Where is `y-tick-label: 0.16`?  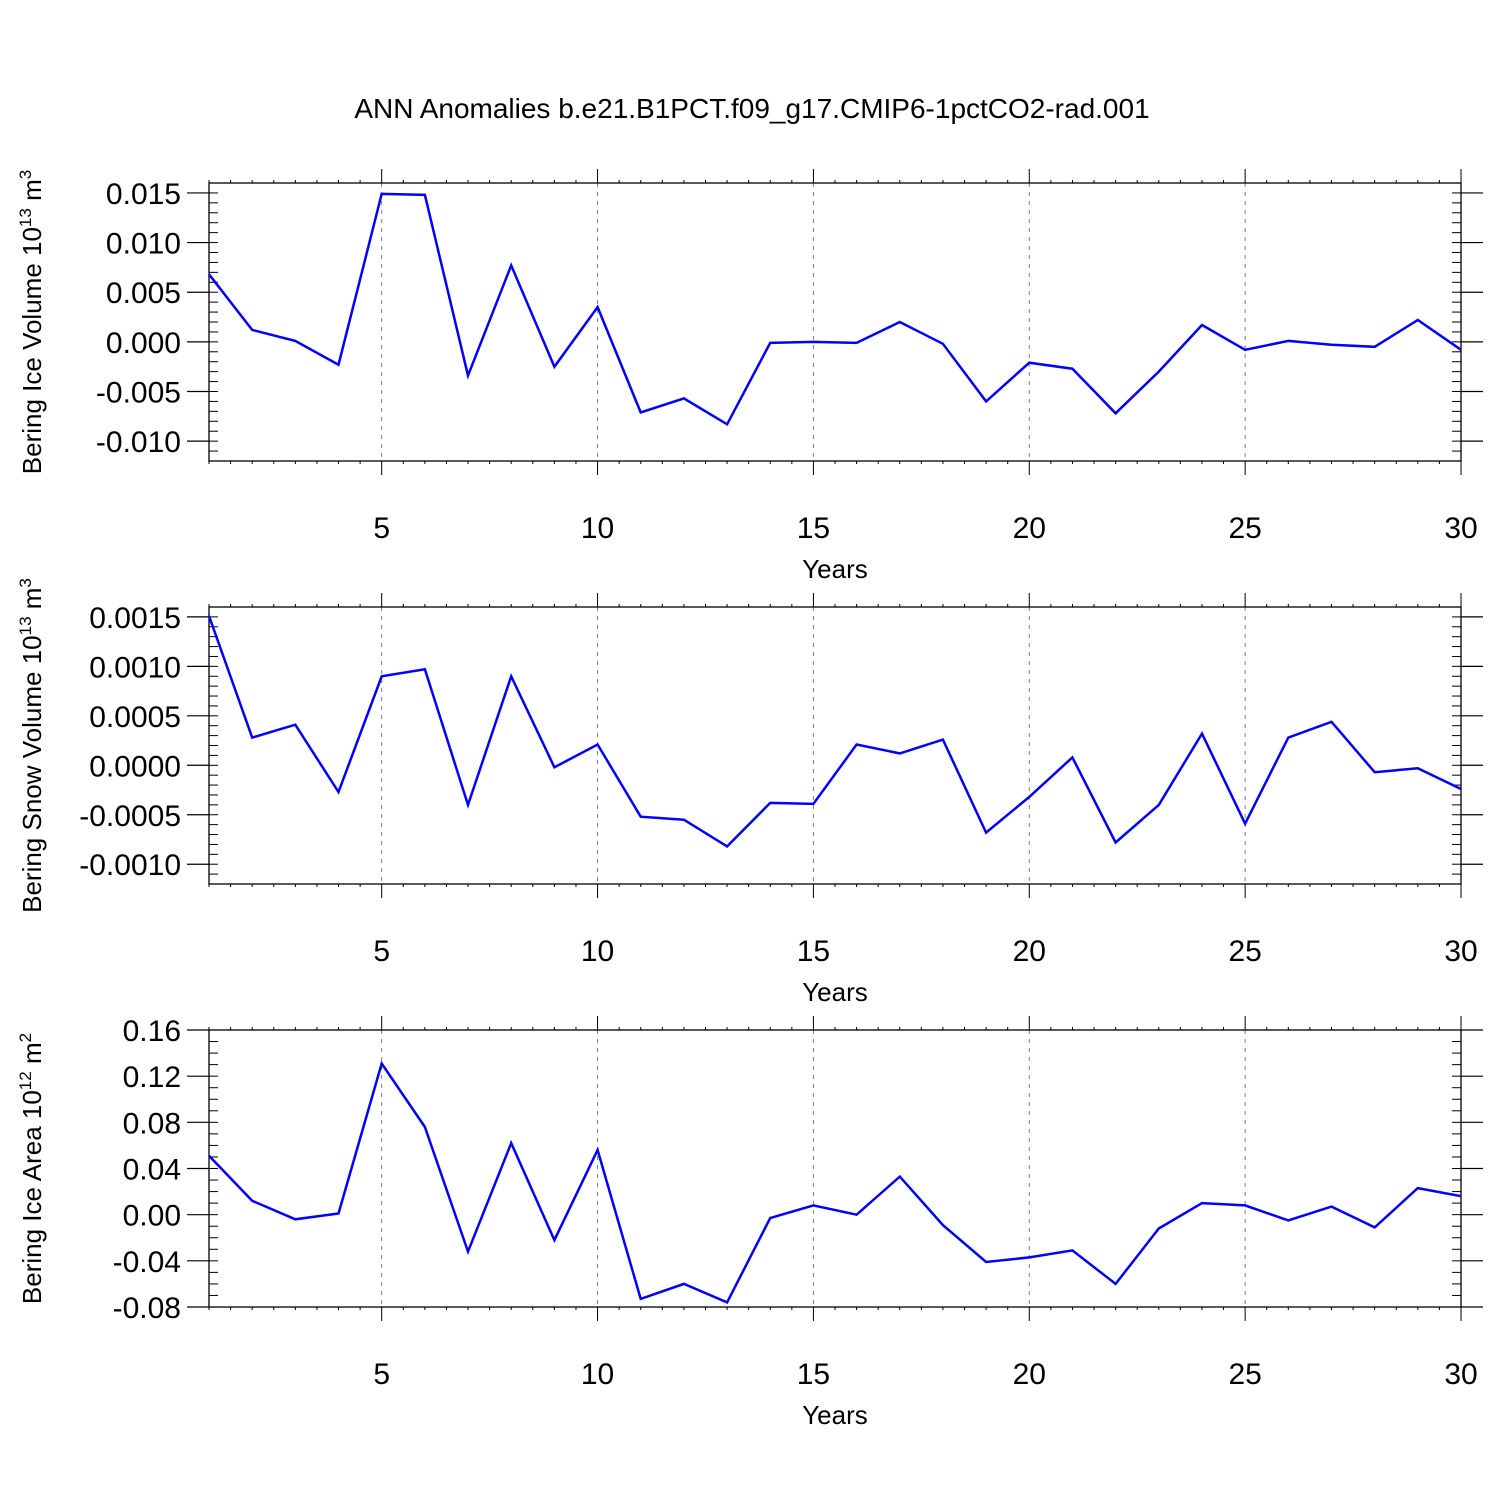 y-tick-label: 0.16 is located at coordinates (152, 1031).